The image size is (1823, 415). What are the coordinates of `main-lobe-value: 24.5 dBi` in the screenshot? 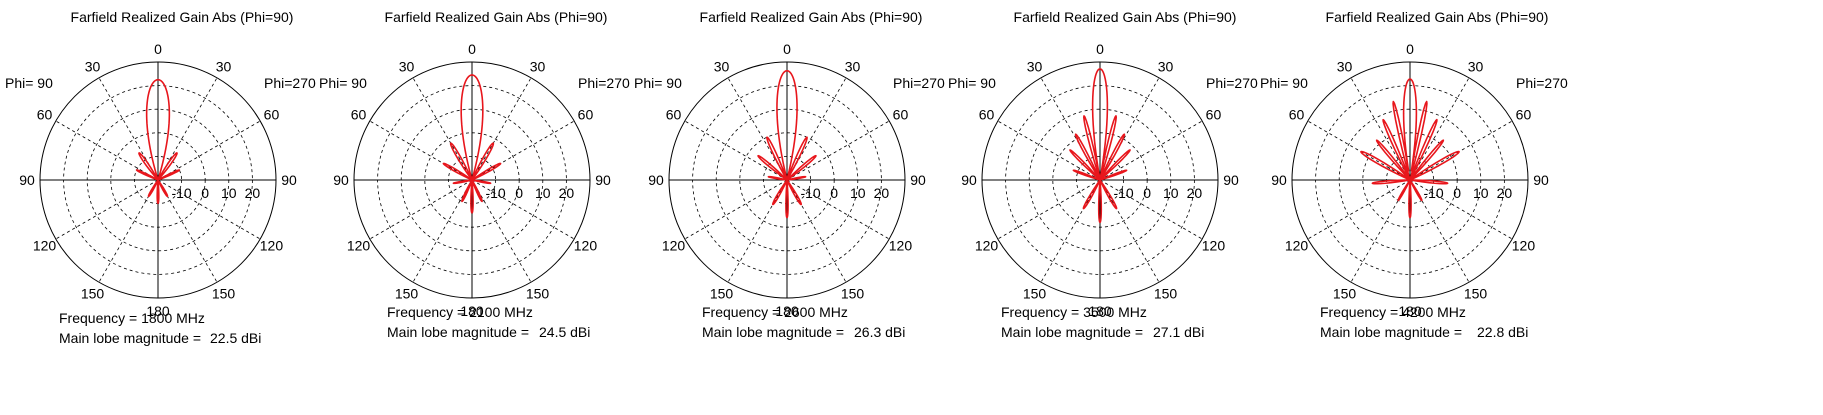 It's located at (565, 332).